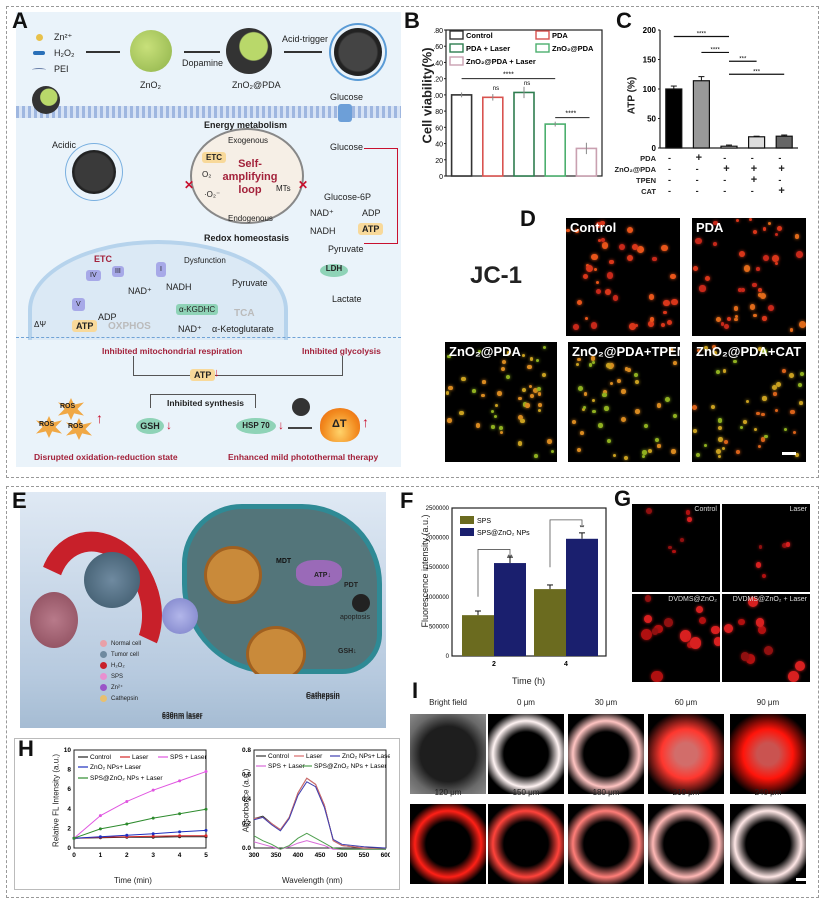  I want to click on svg-text: 2000000, so click(438, 539).